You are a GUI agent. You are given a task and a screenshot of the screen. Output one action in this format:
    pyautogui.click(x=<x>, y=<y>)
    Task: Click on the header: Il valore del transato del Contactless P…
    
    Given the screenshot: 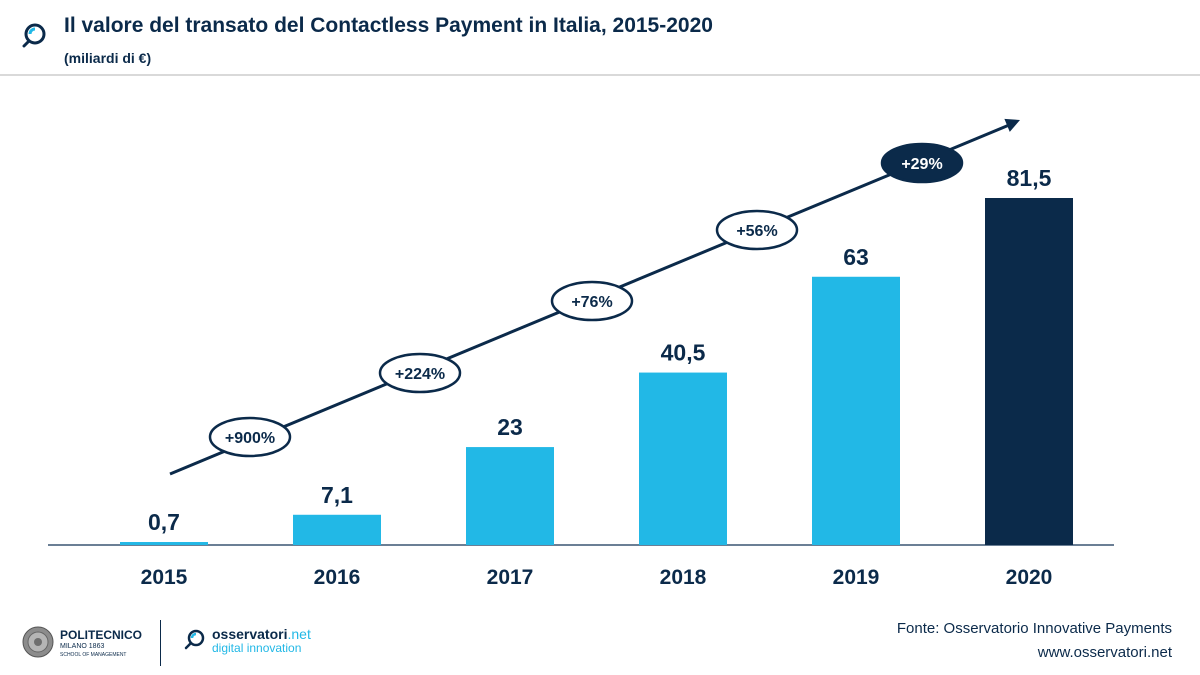 What is the action you would take?
    pyautogui.click(x=600, y=38)
    